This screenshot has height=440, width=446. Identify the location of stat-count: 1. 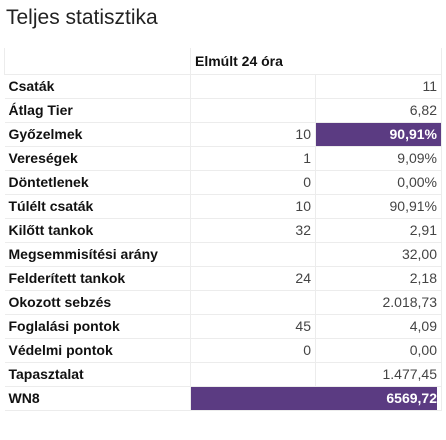
(253, 158).